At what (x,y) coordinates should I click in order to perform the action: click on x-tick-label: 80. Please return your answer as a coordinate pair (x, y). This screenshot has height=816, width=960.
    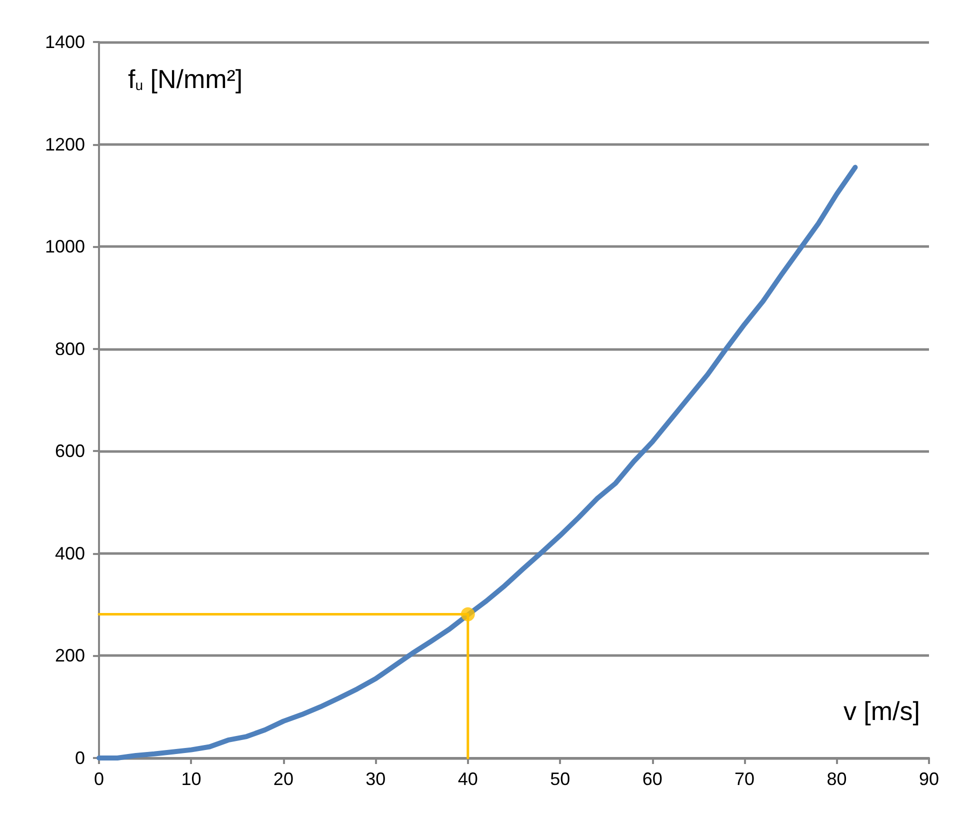
    Looking at the image, I should click on (836, 779).